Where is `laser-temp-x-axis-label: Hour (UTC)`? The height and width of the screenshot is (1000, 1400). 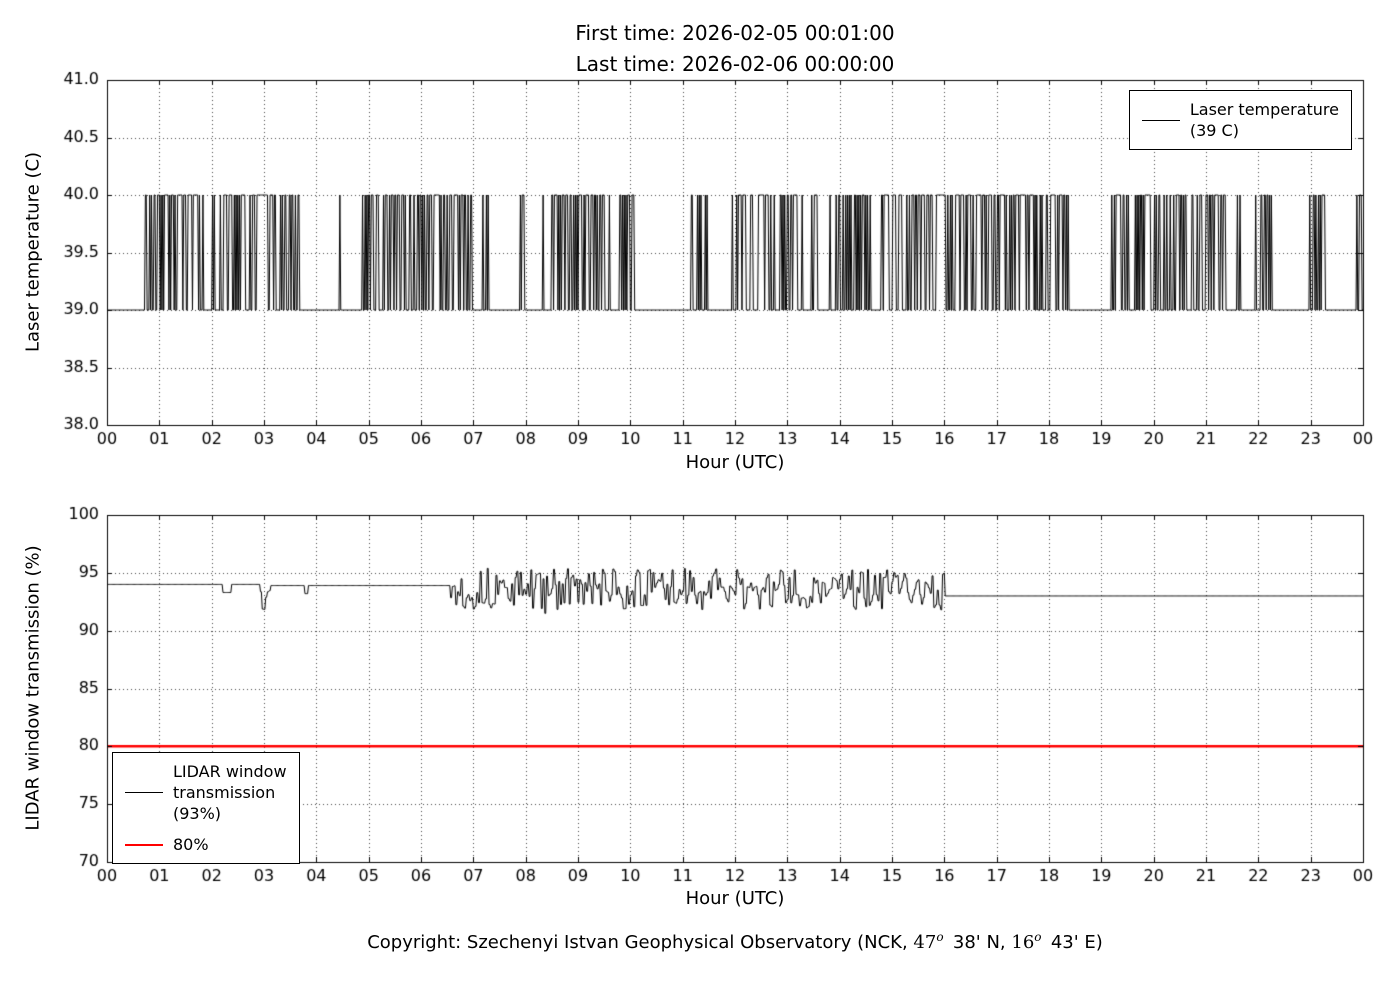 laser-temp-x-axis-label: Hour (UTC) is located at coordinates (735, 462).